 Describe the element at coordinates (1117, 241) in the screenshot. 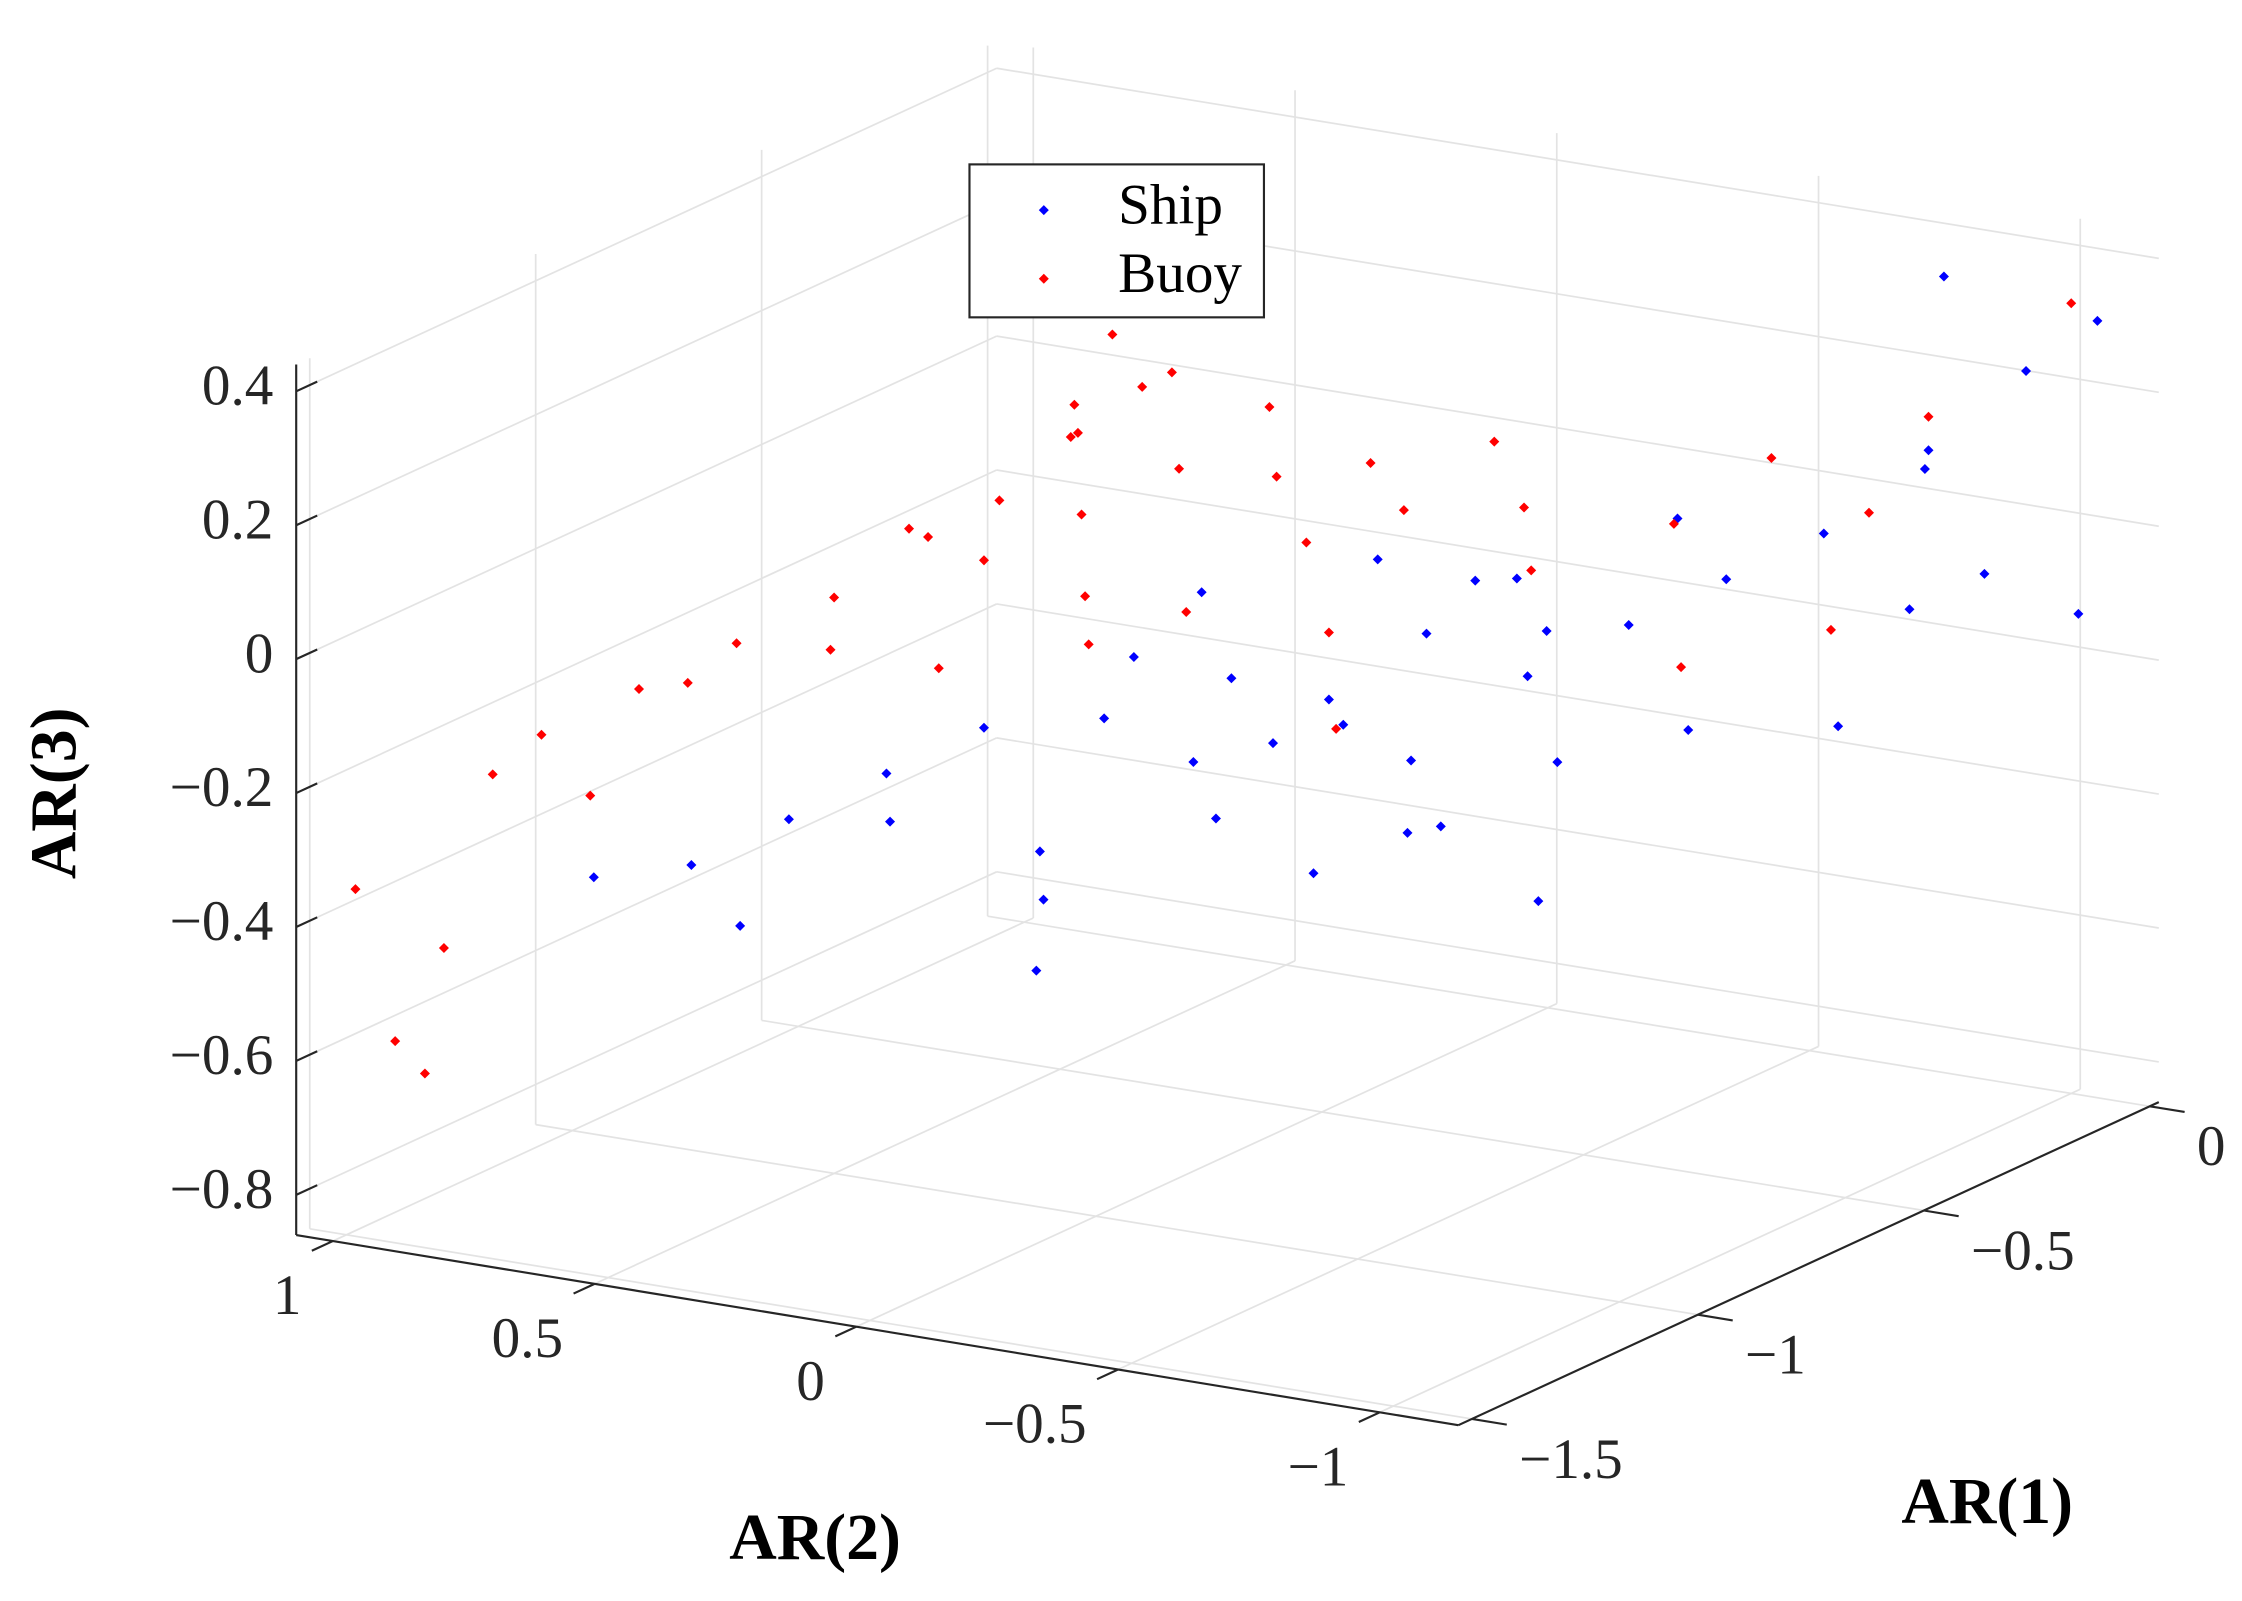

I see `legend-box` at that location.